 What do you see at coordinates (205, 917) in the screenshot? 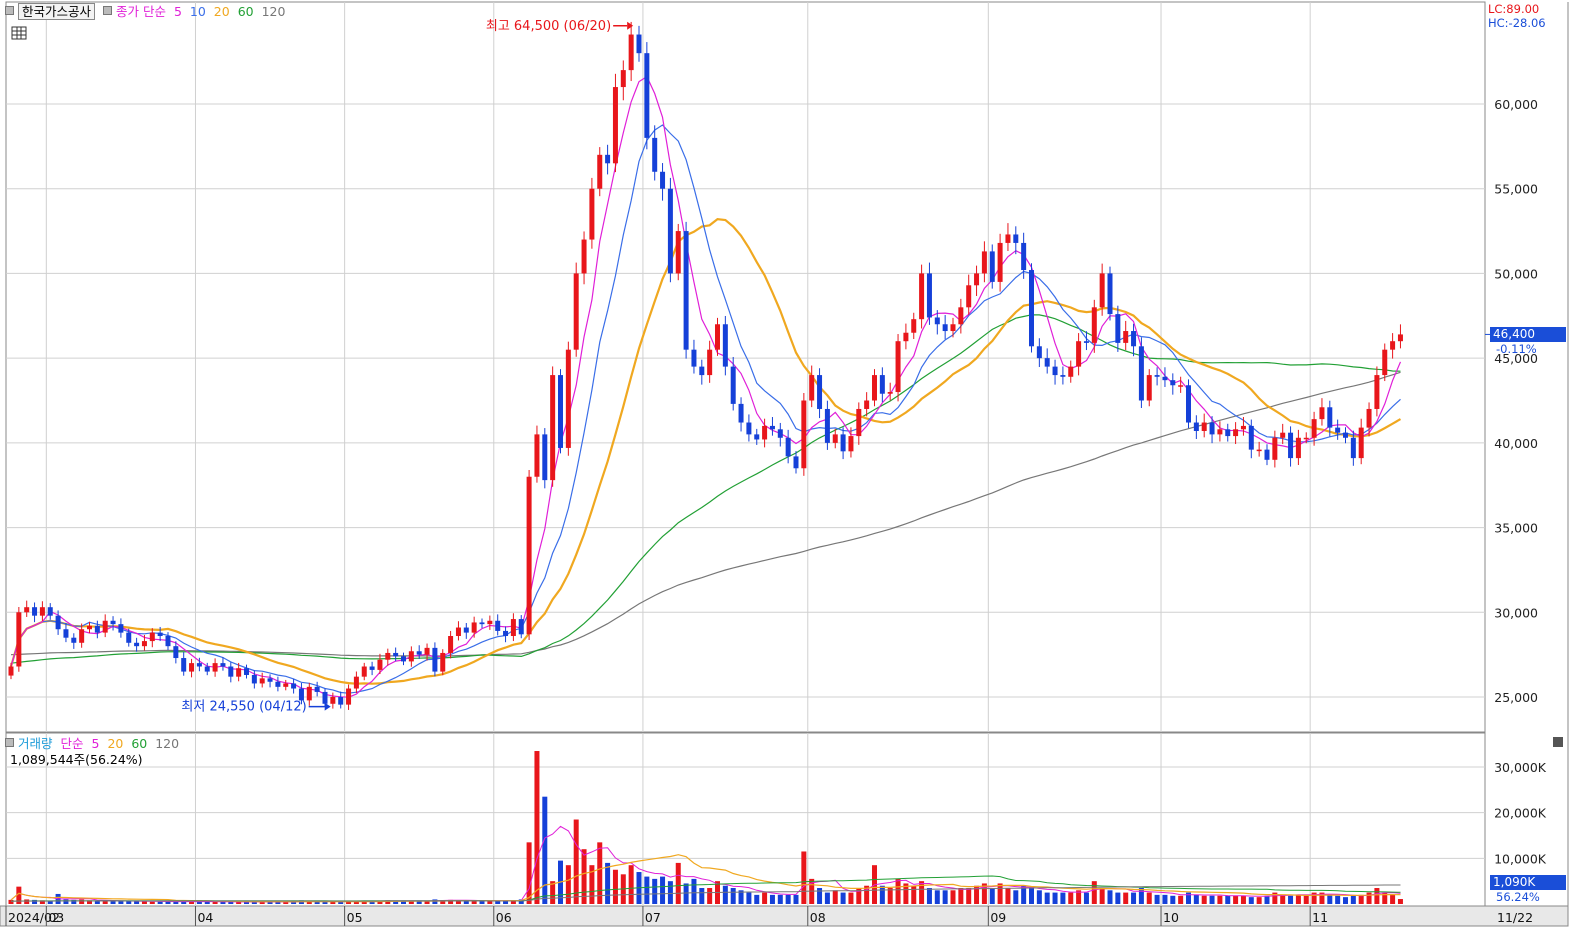
I see `x-tick-label: 04` at bounding box center [205, 917].